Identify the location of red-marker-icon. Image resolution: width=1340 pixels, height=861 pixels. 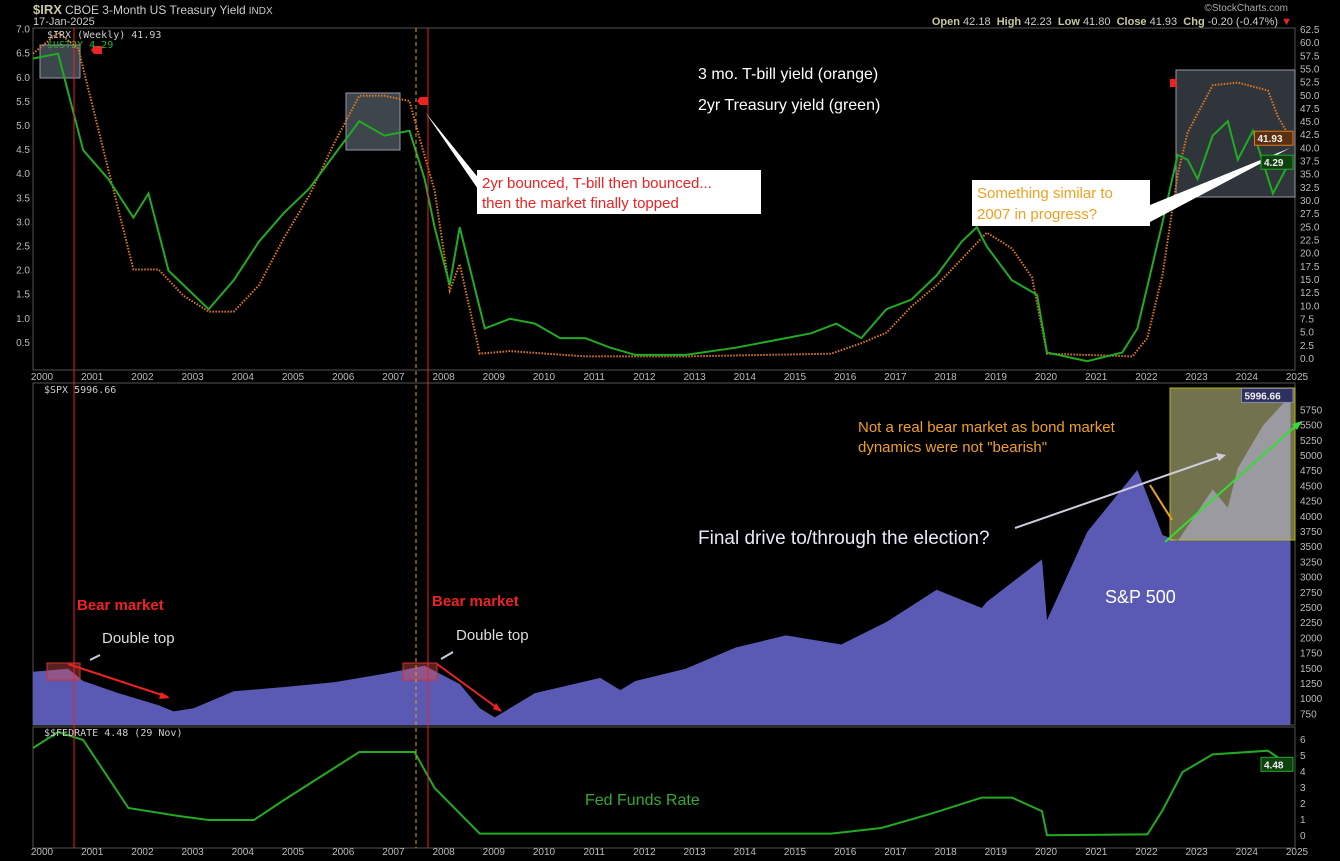
(1174, 83).